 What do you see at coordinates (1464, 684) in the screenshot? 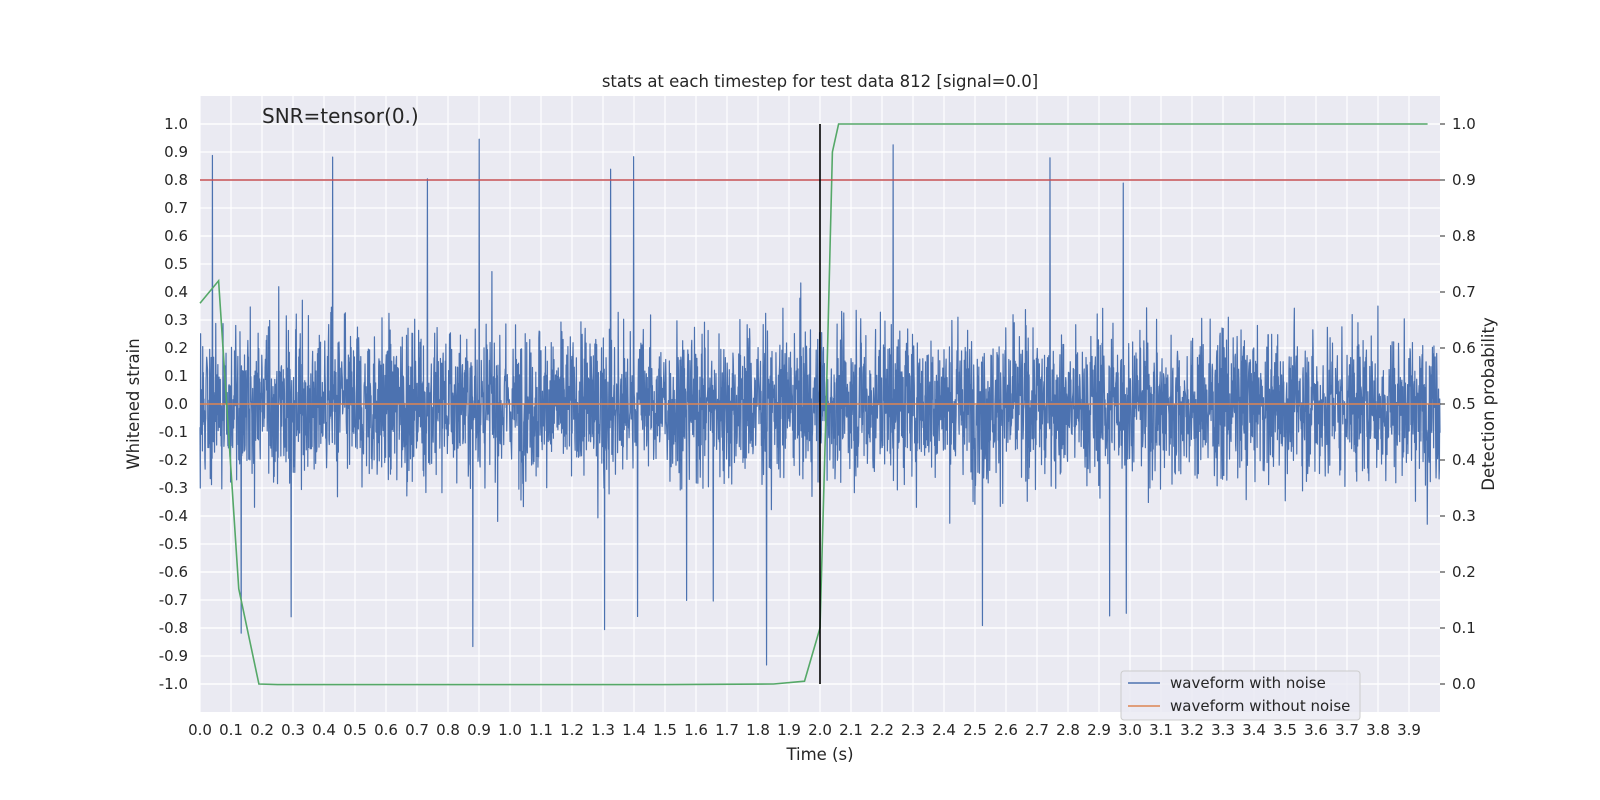
I see `y2-tick-label: 0.0` at bounding box center [1464, 684].